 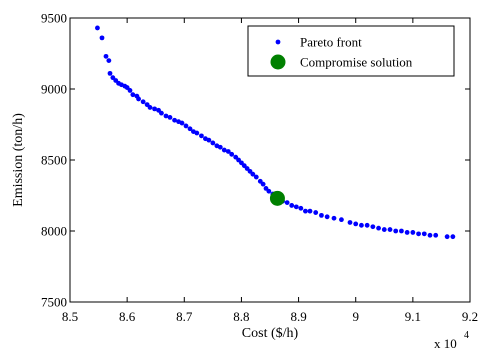 I want to click on legend: Pareto front Compromise solution, so click(x=351, y=51).